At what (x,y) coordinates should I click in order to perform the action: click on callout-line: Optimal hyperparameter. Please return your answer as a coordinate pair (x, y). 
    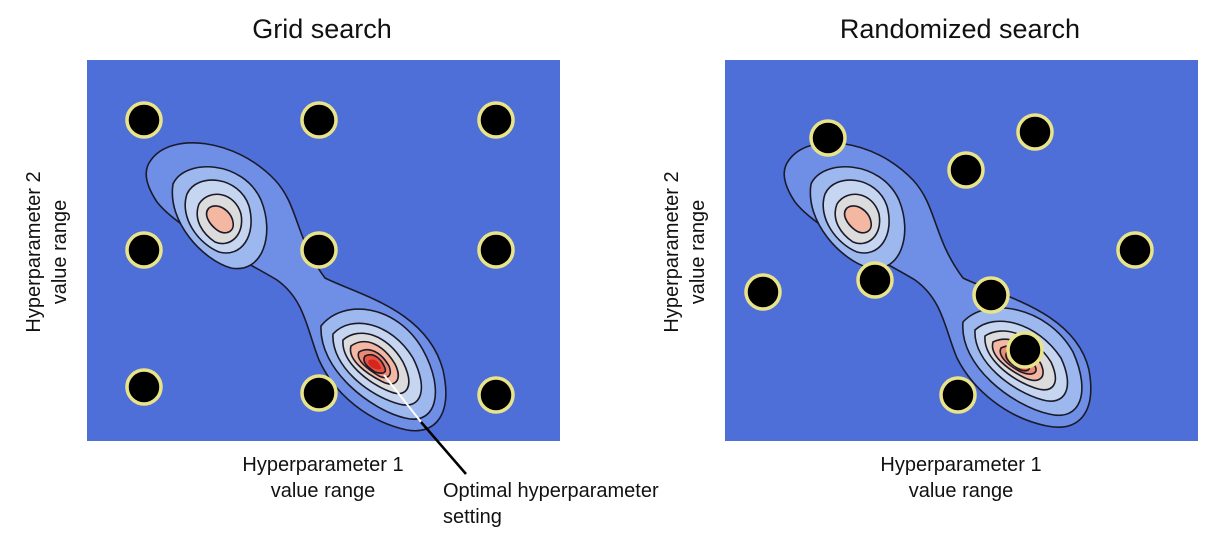
    Looking at the image, I should click on (551, 491).